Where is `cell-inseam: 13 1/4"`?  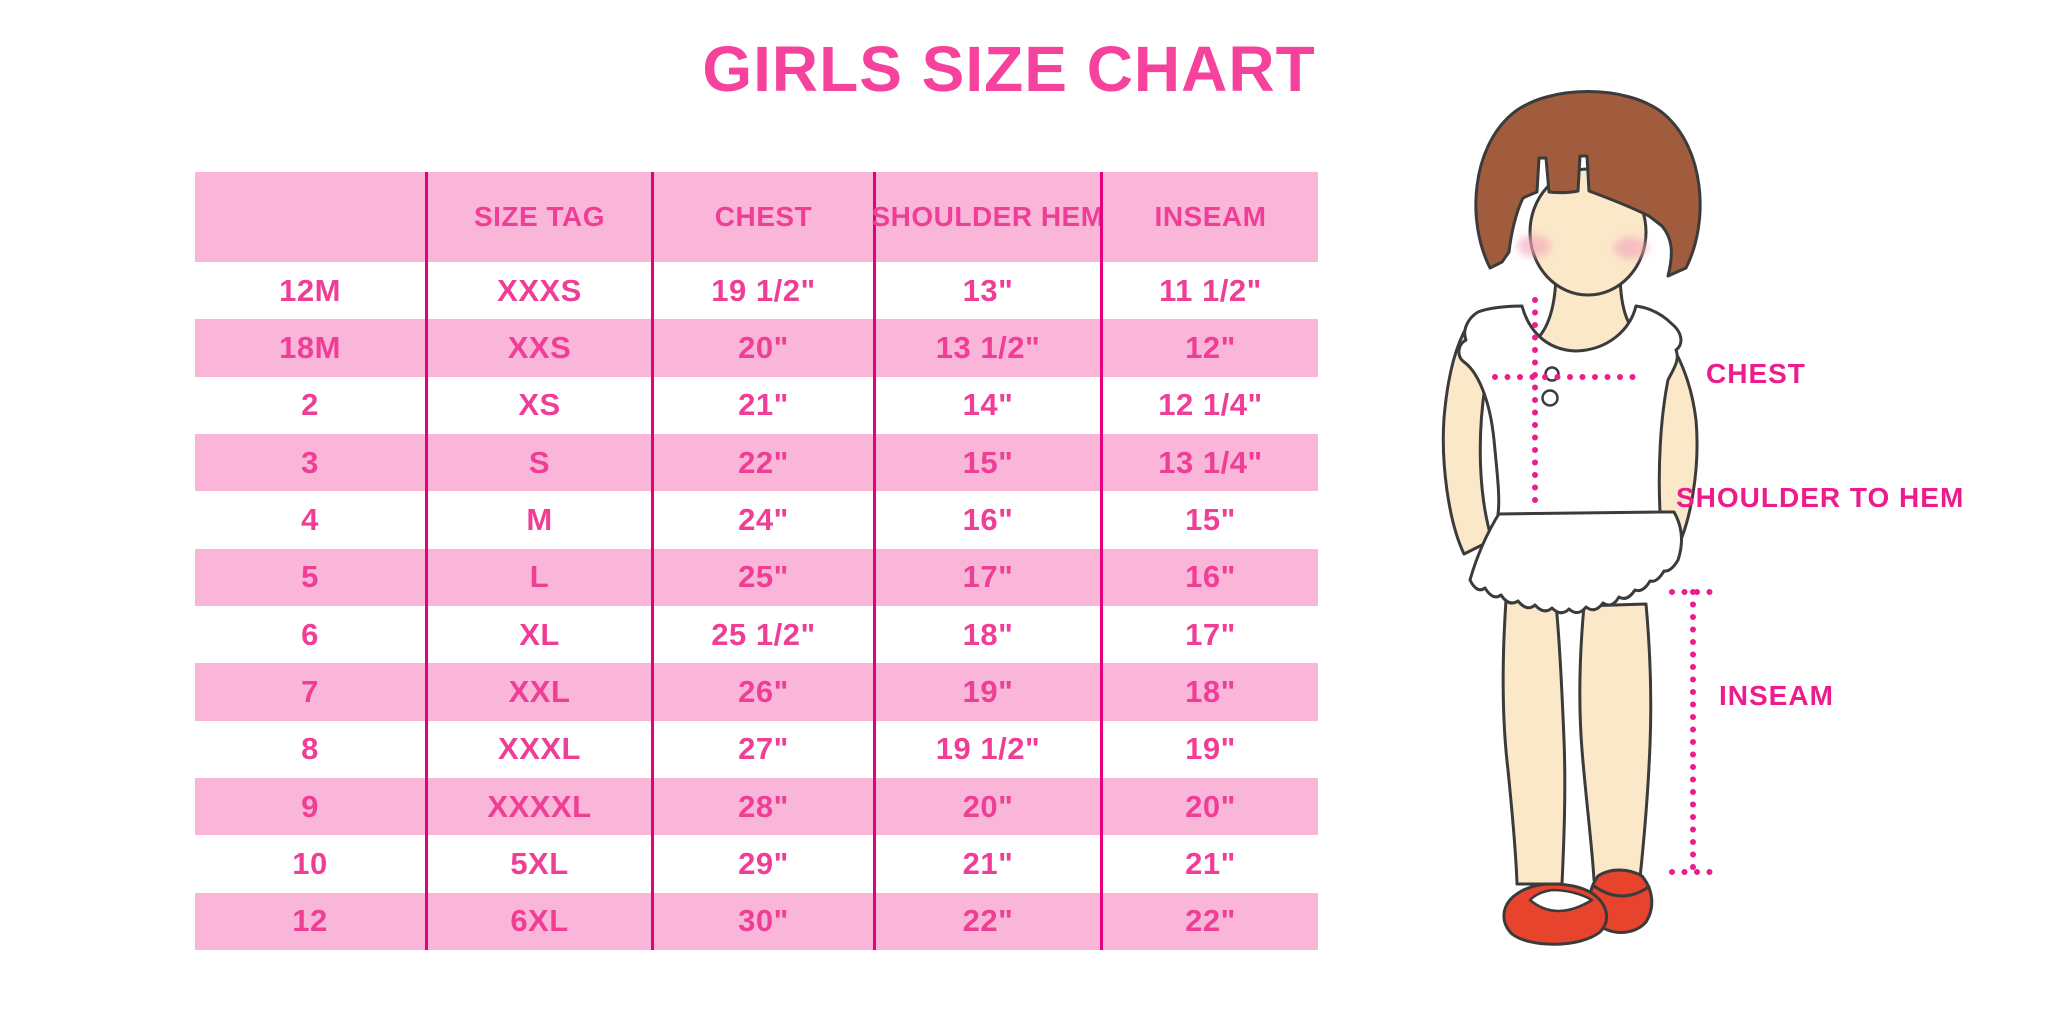
cell-inseam: 13 1/4" is located at coordinates (1209, 462).